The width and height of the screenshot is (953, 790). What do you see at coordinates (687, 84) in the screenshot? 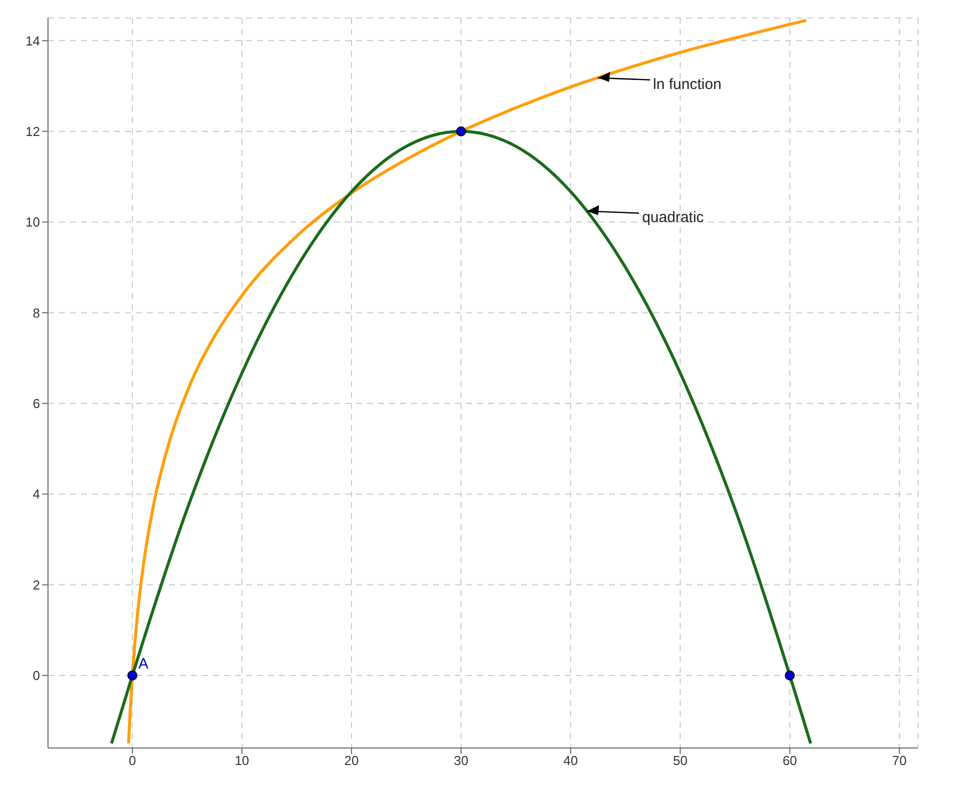
I see `annotation: ln function` at bounding box center [687, 84].